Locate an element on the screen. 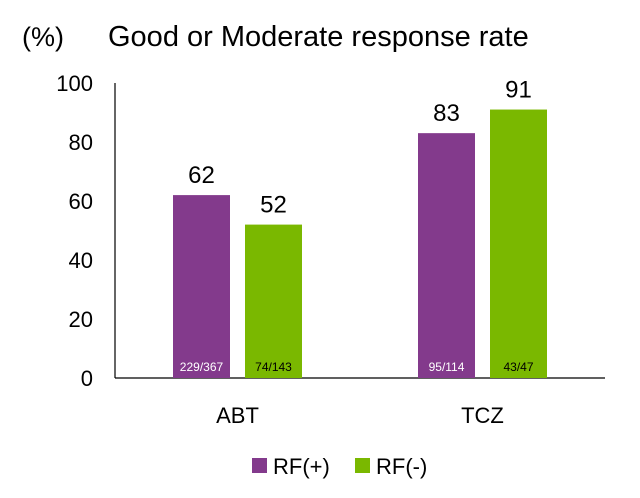 The height and width of the screenshot is (498, 640). y-tick-label: 40 is located at coordinates (81, 260).